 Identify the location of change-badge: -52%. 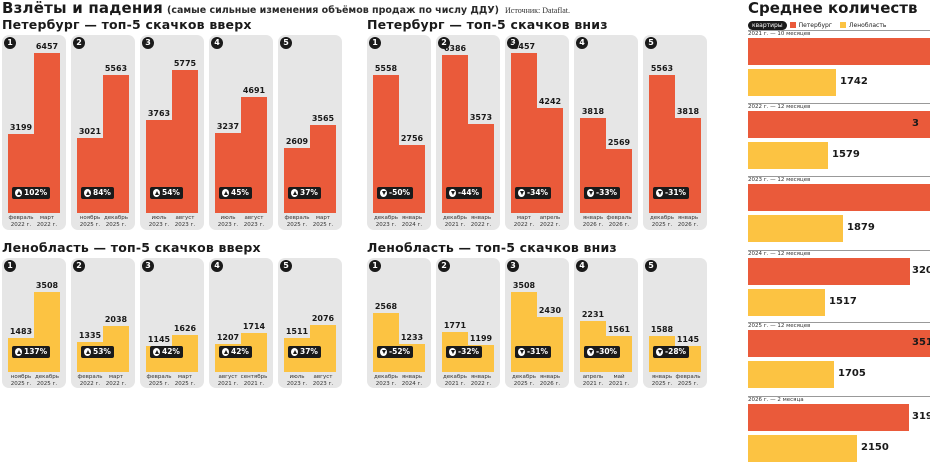
(395, 352).